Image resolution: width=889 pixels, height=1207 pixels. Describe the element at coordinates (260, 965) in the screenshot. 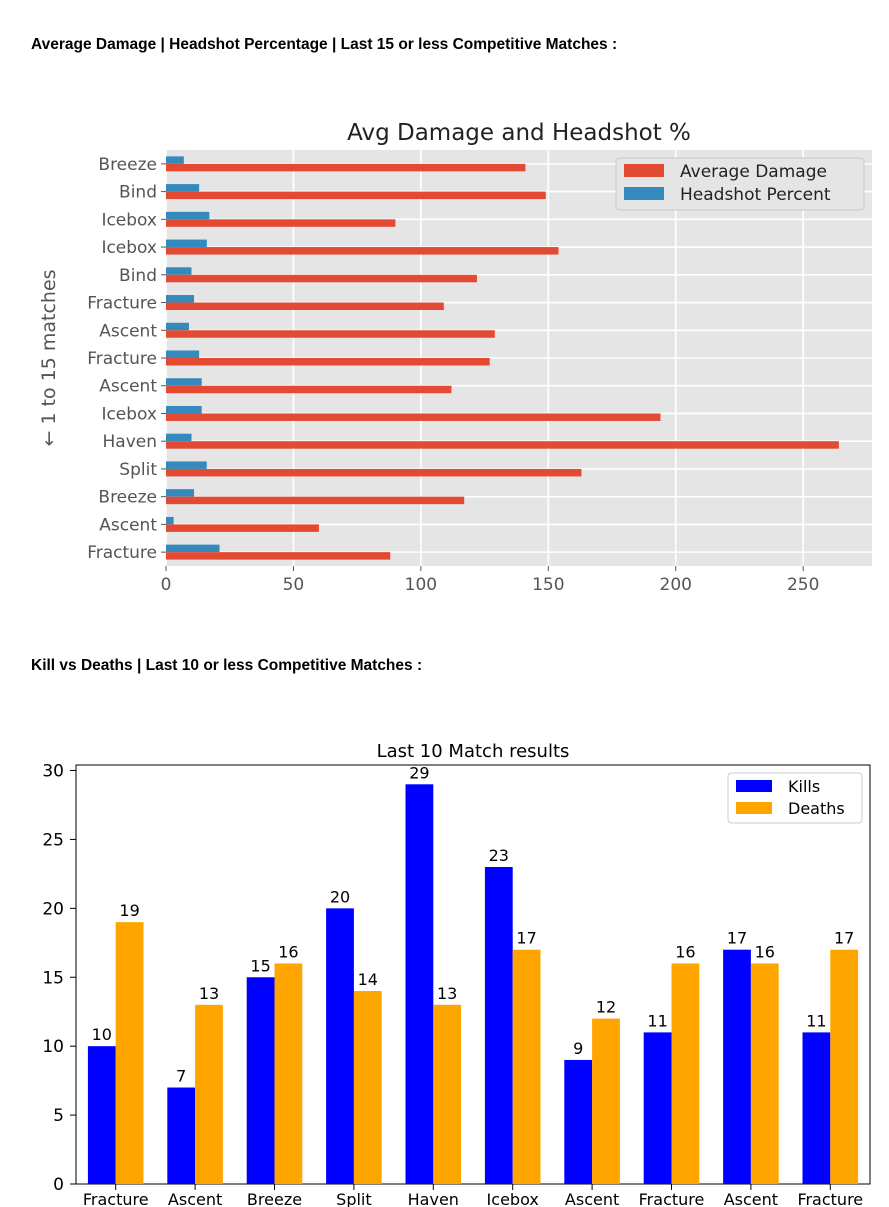

I see `kills-data-label: 15` at that location.